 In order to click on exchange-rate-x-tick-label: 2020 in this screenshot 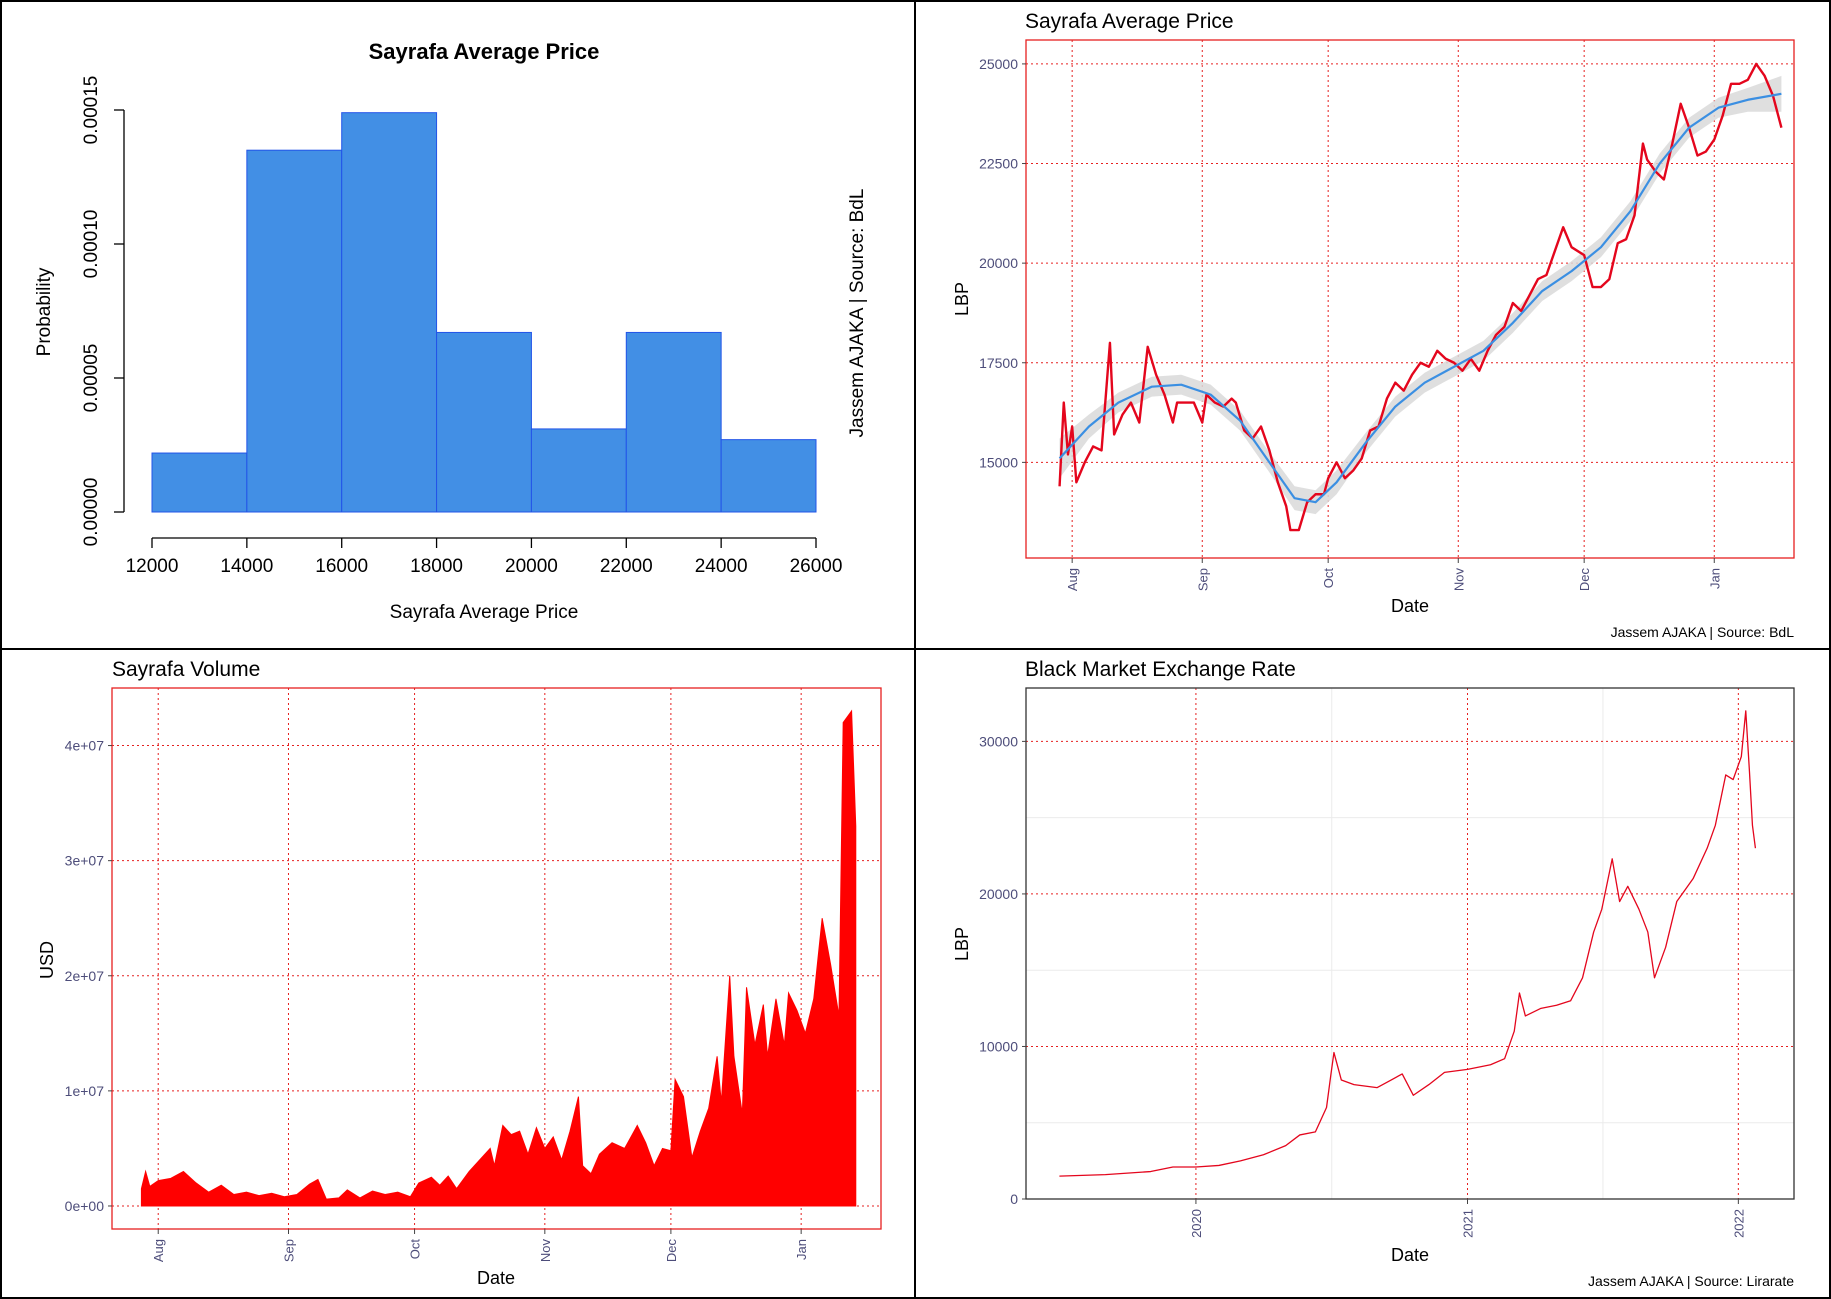, I will do `click(1196, 1223)`.